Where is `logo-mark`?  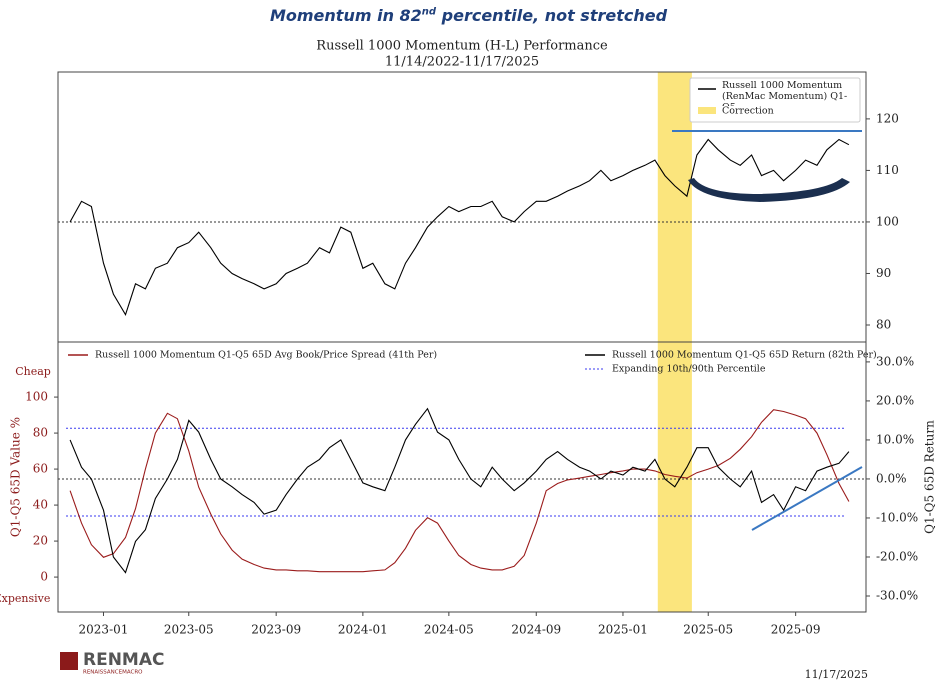 logo-mark is located at coordinates (69, 661).